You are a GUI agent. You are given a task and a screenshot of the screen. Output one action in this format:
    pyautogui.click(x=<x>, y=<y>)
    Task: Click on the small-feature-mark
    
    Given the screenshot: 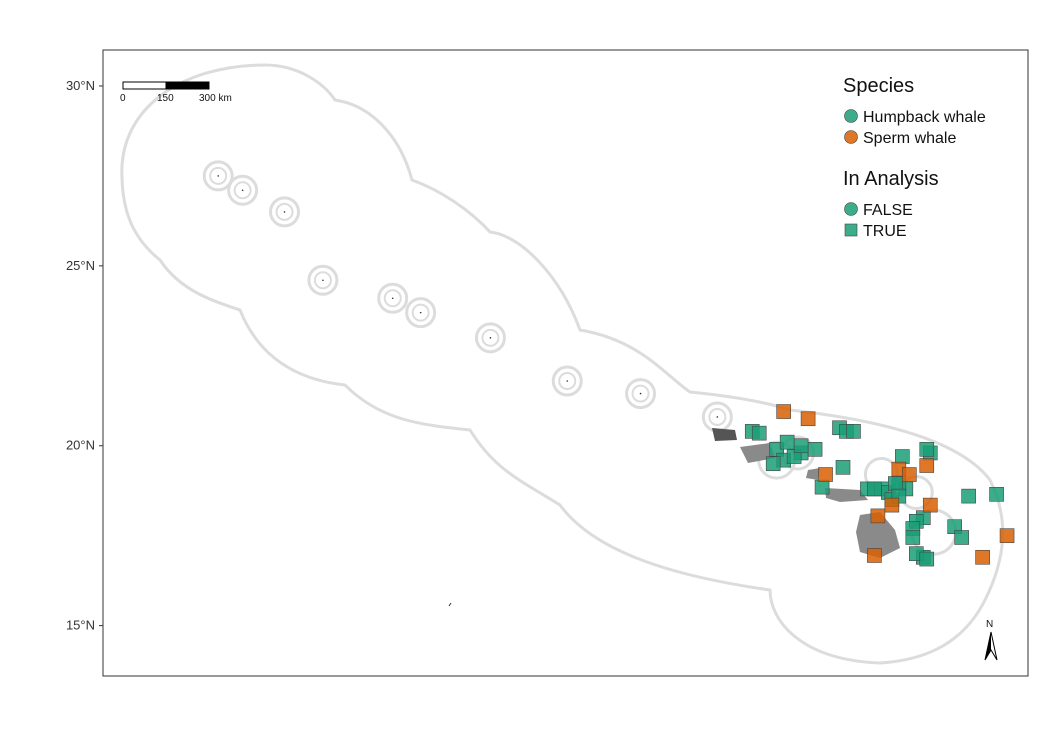 What is the action you would take?
    pyautogui.click(x=450, y=604)
    